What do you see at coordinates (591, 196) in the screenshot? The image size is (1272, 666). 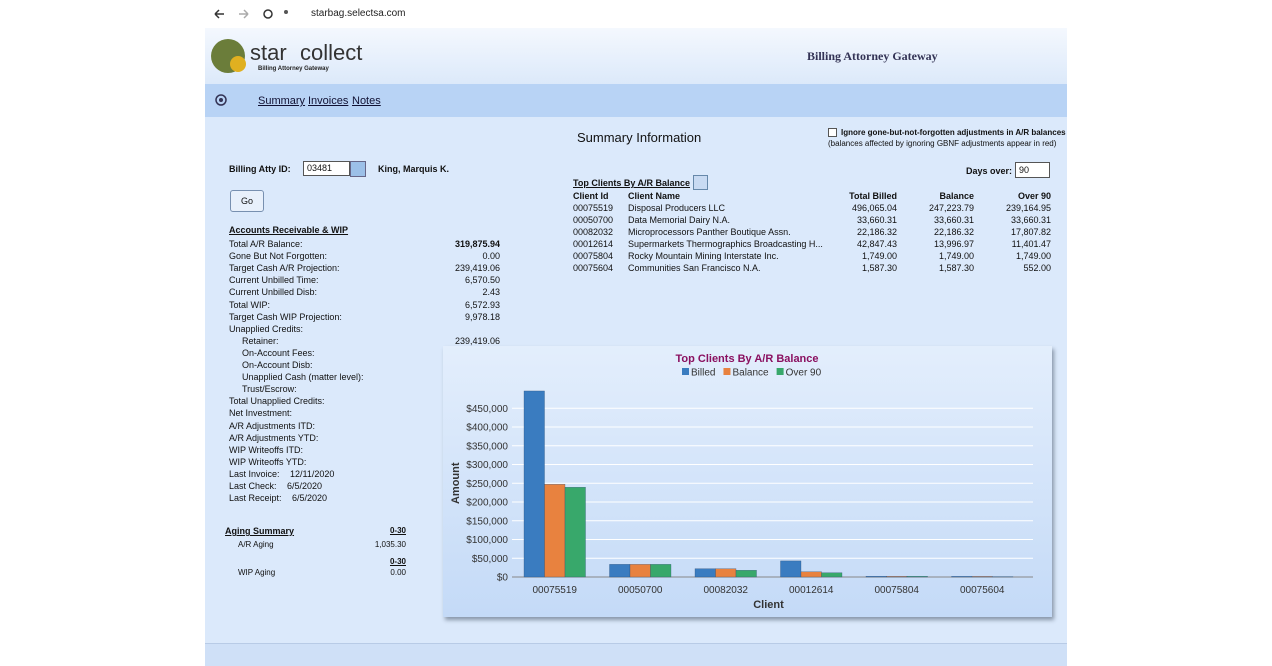 I see `table-cell: Client Id` at bounding box center [591, 196].